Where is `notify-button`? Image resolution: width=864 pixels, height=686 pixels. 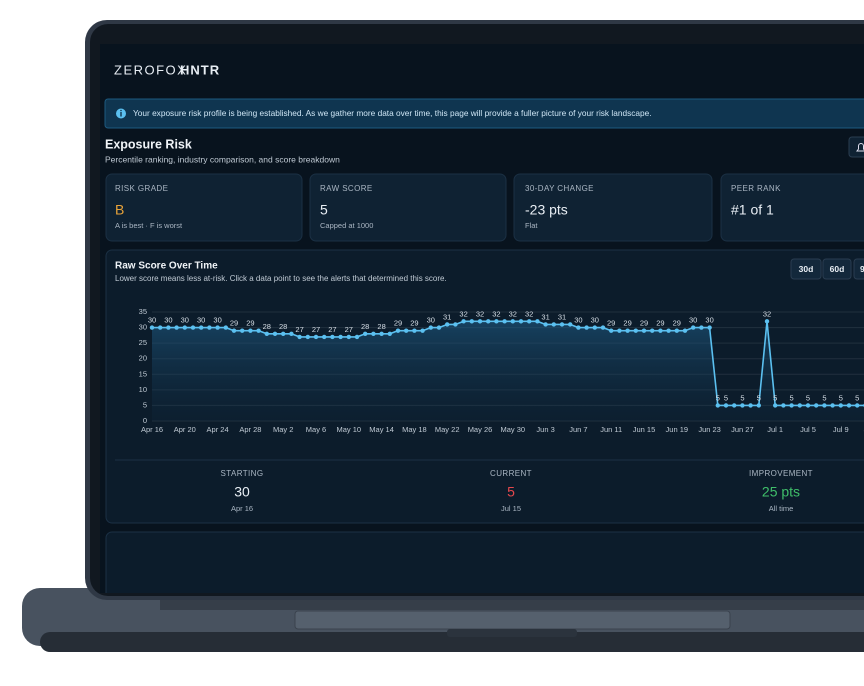 notify-button is located at coordinates (856, 147).